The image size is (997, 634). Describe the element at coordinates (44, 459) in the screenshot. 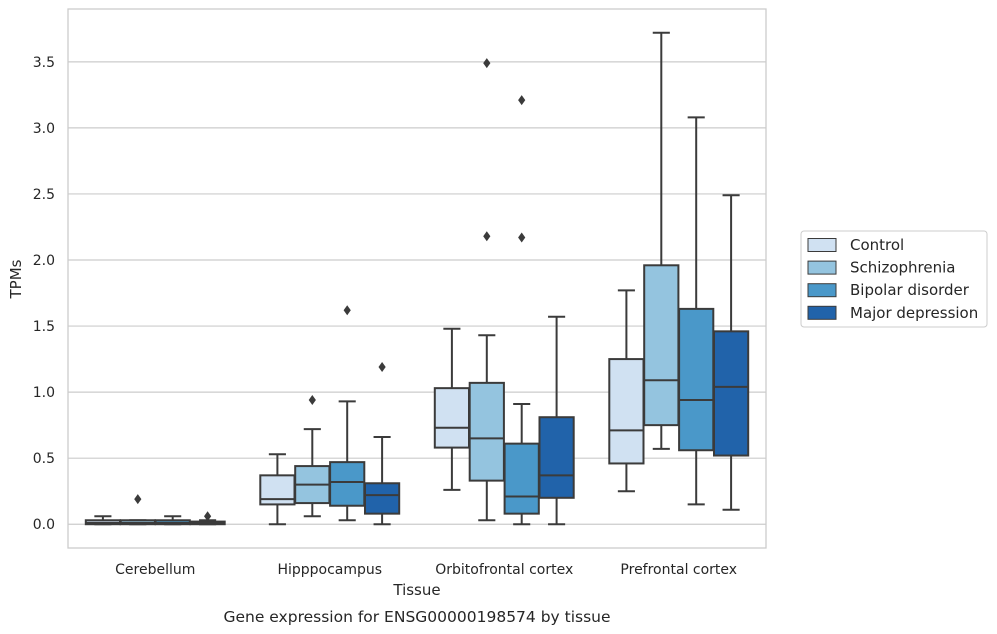

I see `y-tick-label: 0.5` at that location.